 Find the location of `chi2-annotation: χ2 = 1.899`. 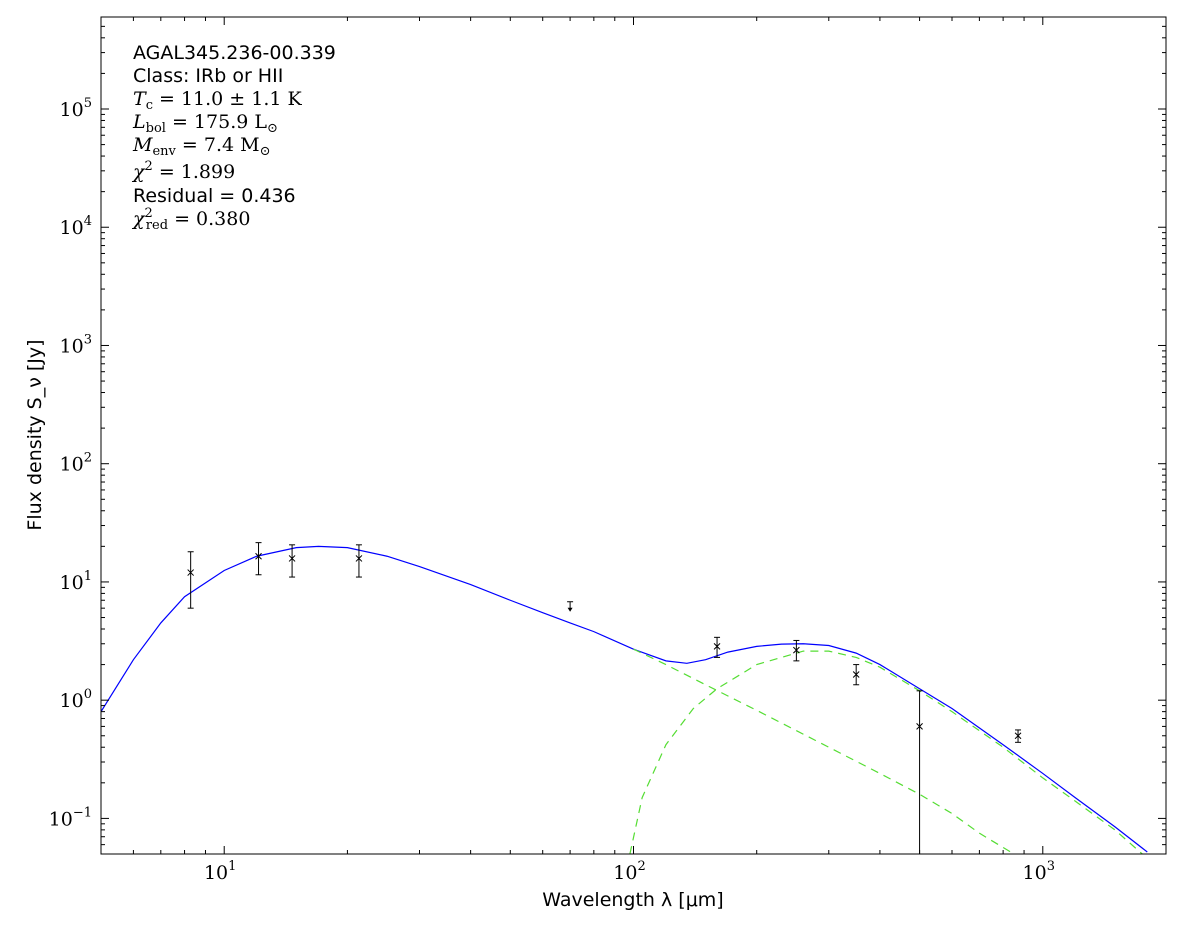

chi2-annotation: χ2 = 1.899 is located at coordinates (183, 171).